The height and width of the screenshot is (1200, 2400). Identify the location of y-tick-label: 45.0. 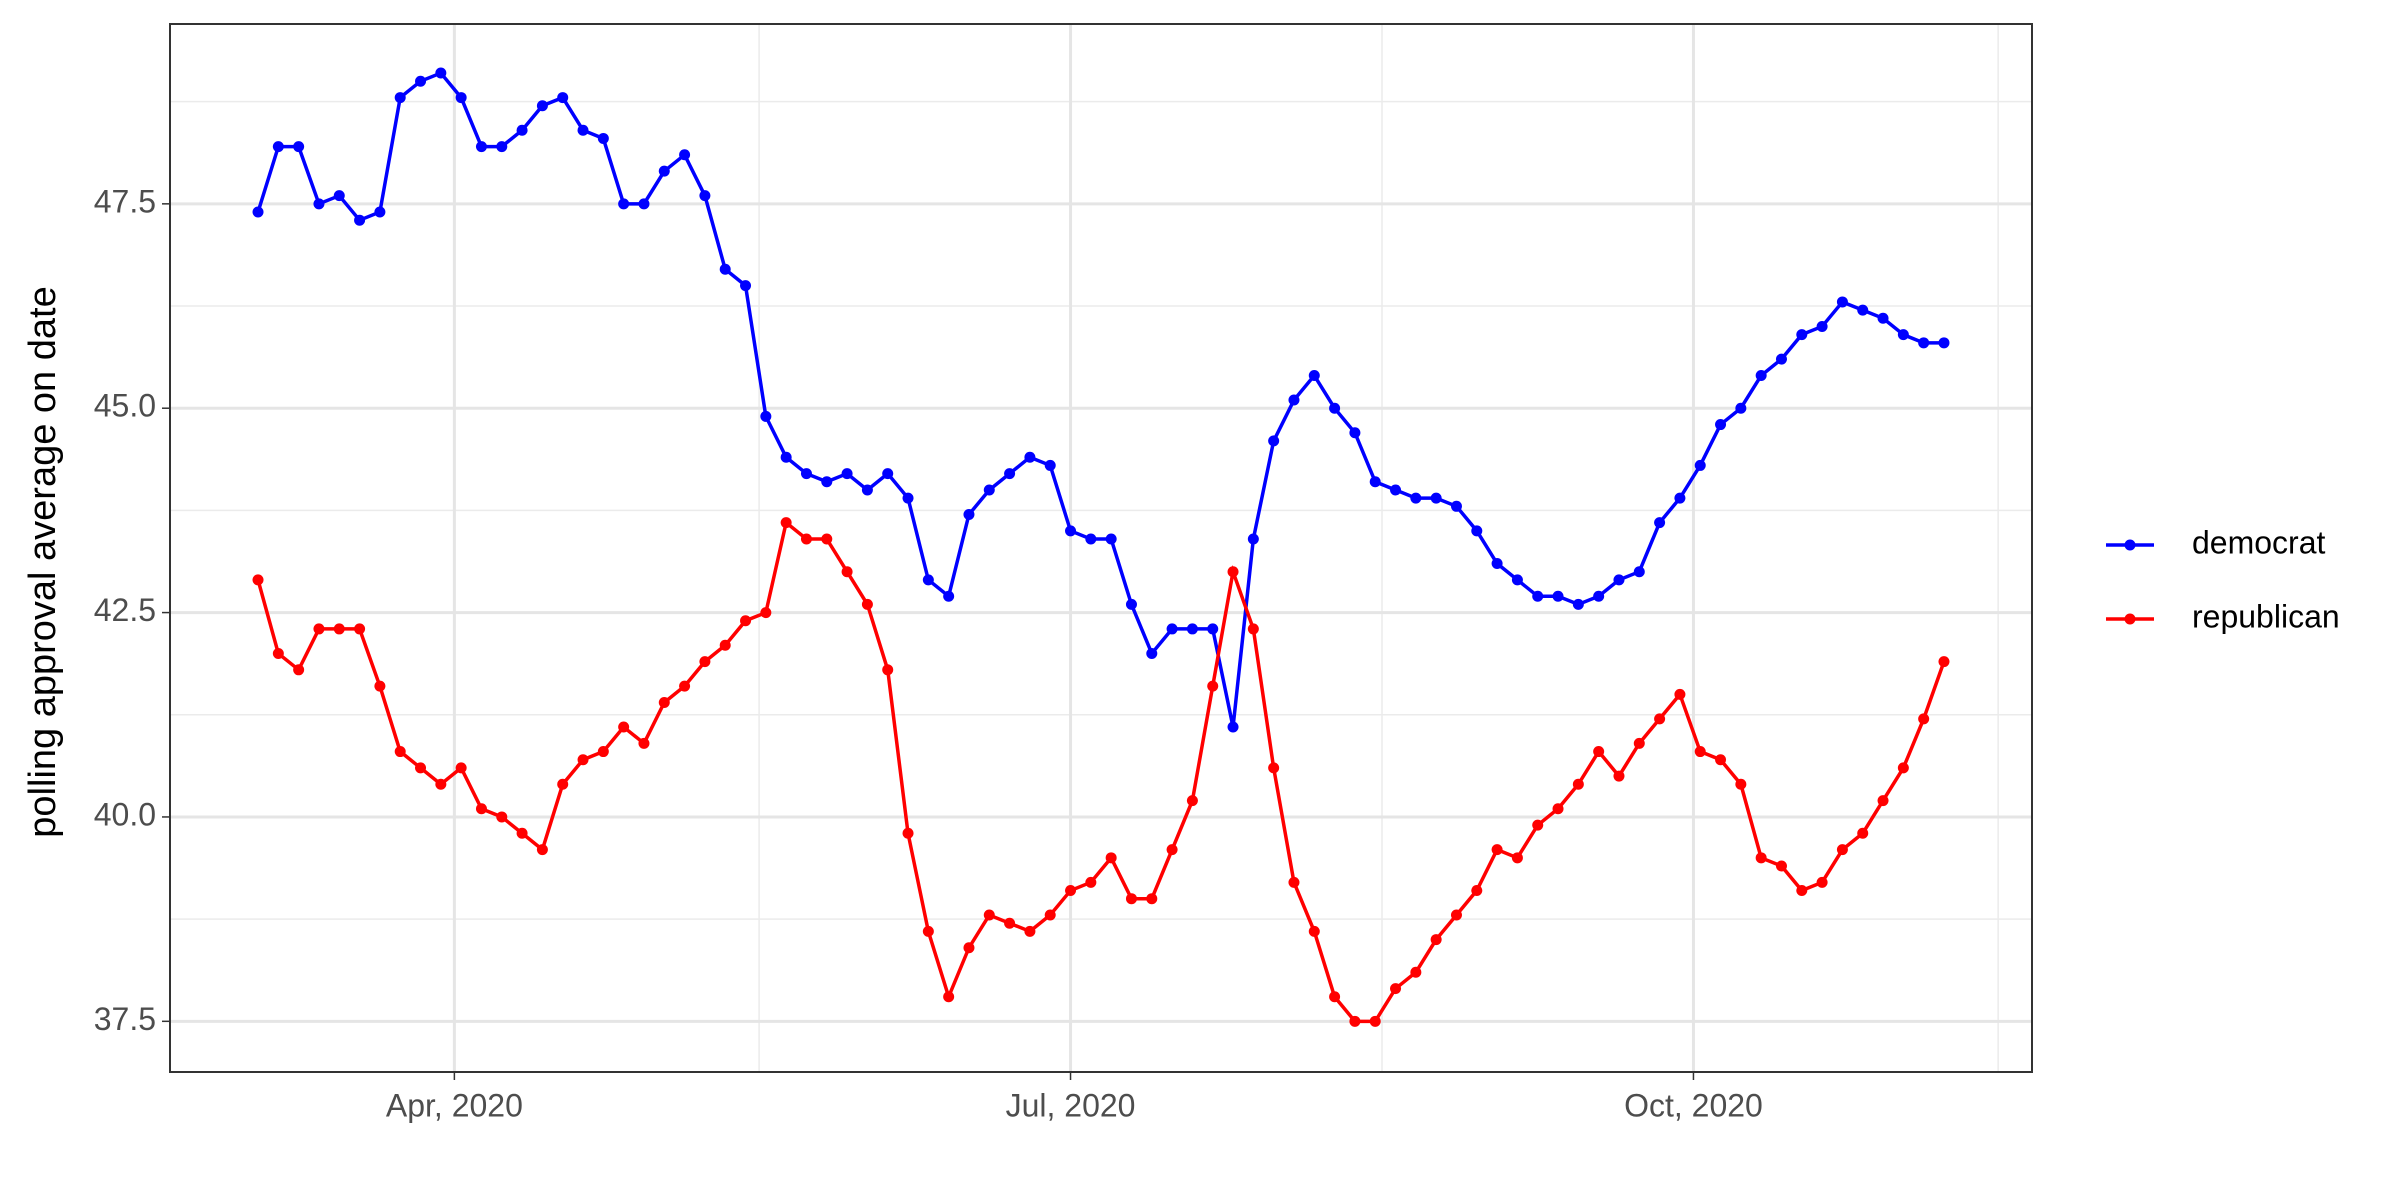
(125, 406).